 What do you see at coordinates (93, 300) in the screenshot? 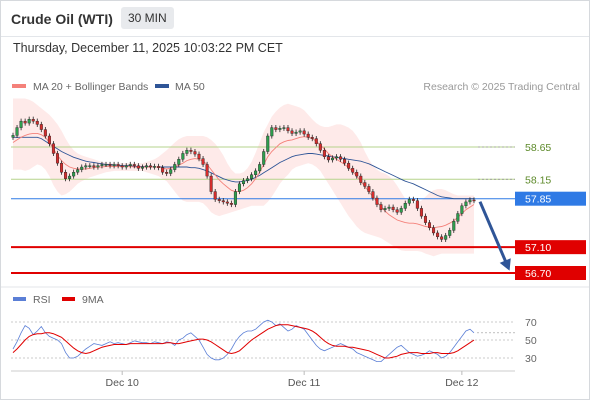
I see `9ma-legend-label: 9MA` at bounding box center [93, 300].